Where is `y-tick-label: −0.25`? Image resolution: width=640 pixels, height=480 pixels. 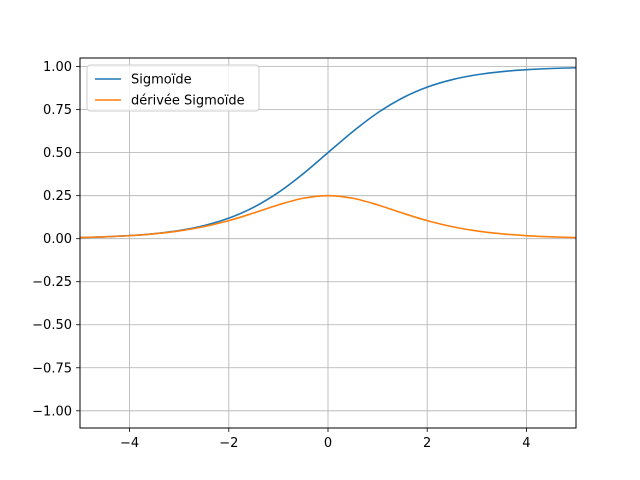 y-tick-label: −0.25 is located at coordinates (52, 282).